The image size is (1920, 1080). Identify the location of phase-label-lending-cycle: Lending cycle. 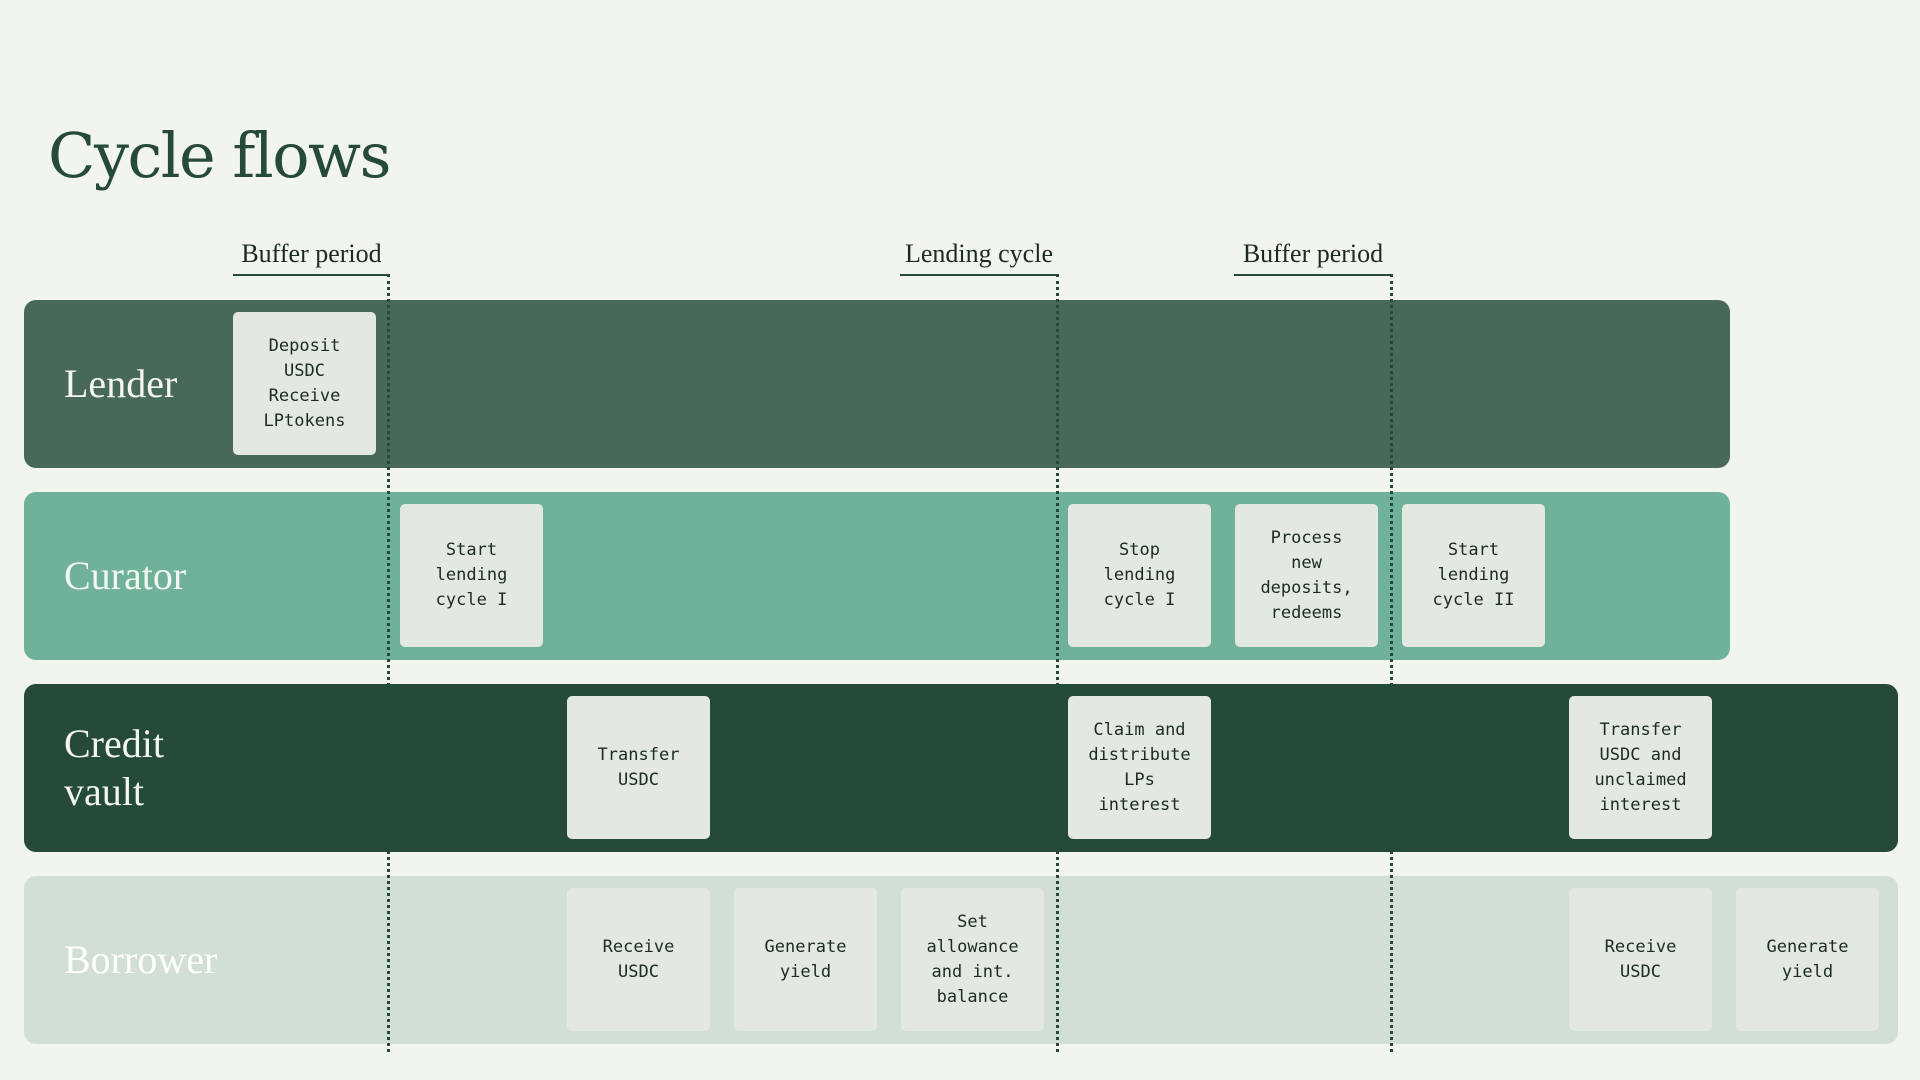
(979, 257).